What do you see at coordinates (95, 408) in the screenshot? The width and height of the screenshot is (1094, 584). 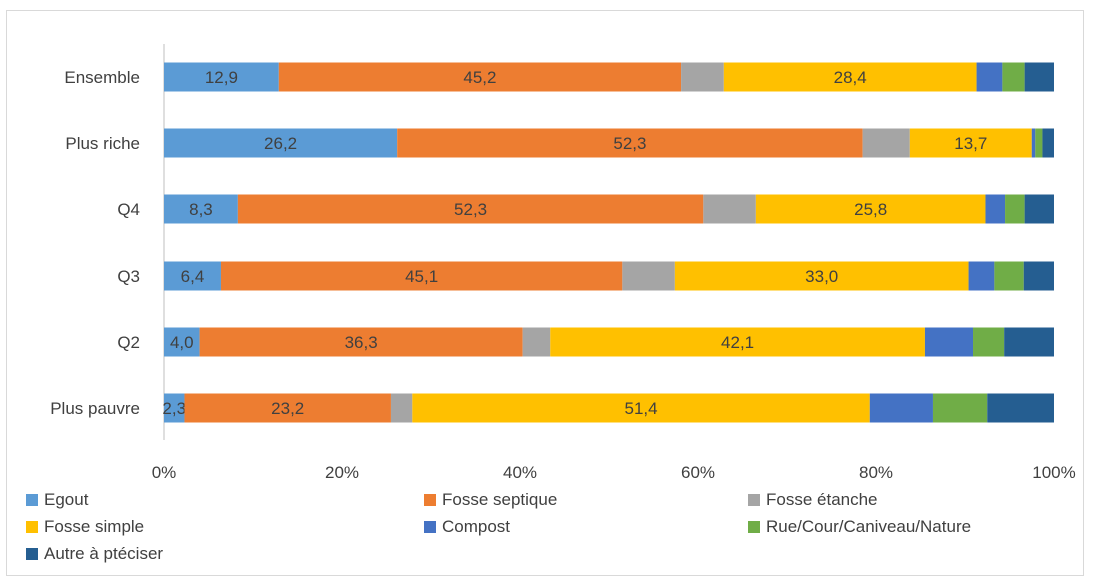 I see `category-label: Plus pauvre` at bounding box center [95, 408].